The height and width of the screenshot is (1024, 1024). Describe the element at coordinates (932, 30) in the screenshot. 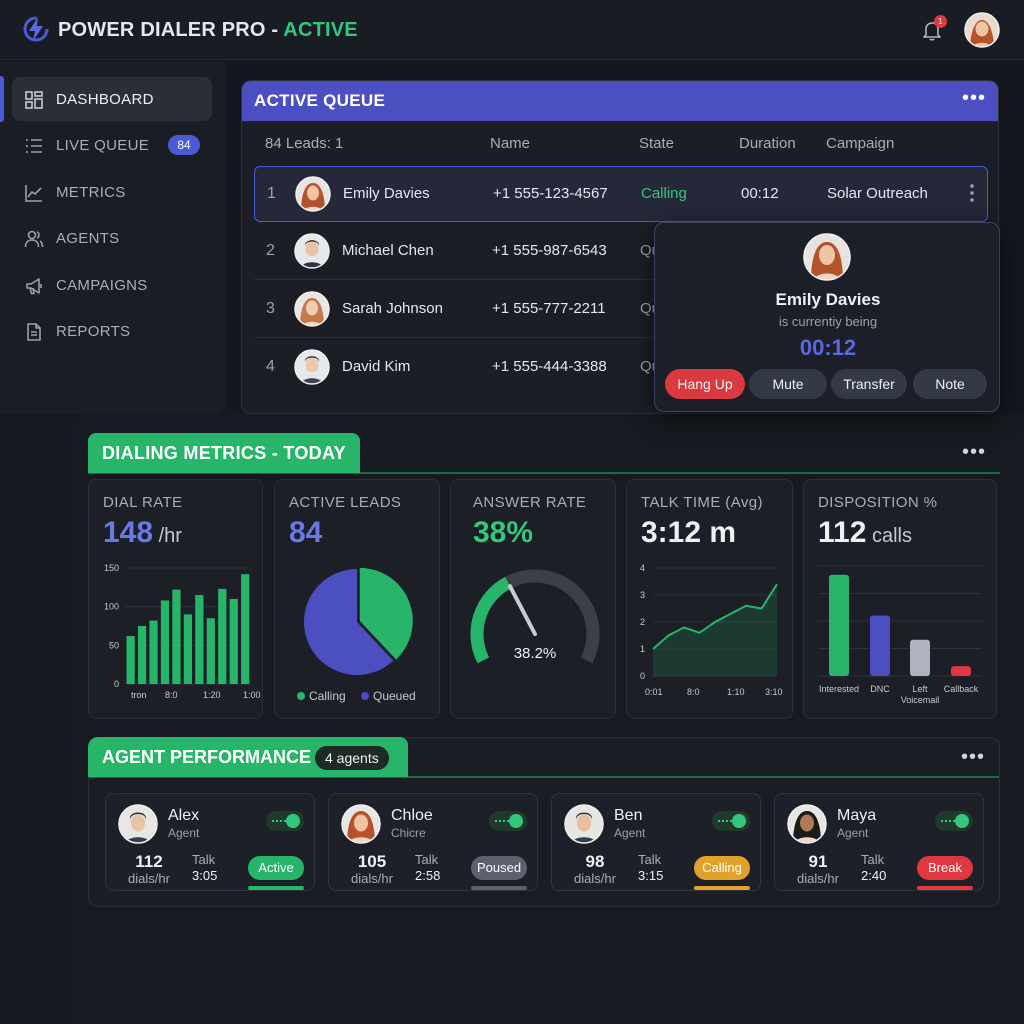

I see `bell-icon` at that location.